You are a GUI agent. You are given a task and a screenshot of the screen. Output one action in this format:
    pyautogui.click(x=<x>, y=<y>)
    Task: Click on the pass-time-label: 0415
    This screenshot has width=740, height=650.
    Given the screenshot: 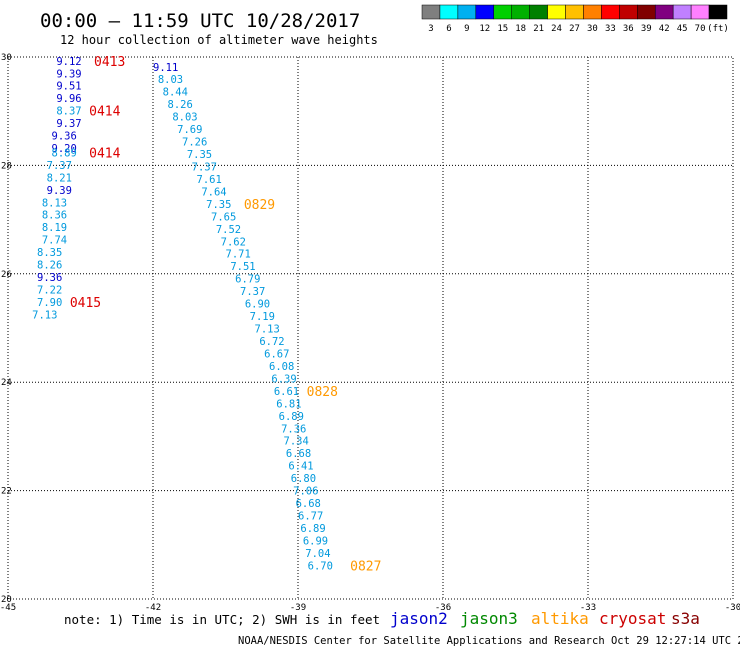 What is the action you would take?
    pyautogui.click(x=85, y=303)
    